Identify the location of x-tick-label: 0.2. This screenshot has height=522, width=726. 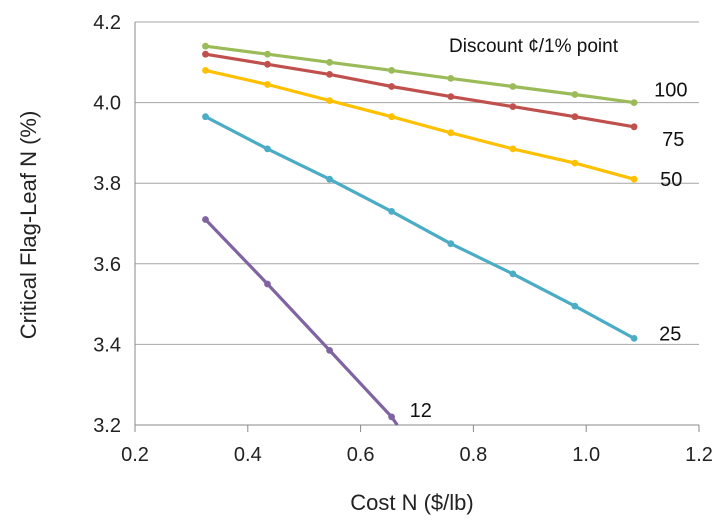
(135, 455).